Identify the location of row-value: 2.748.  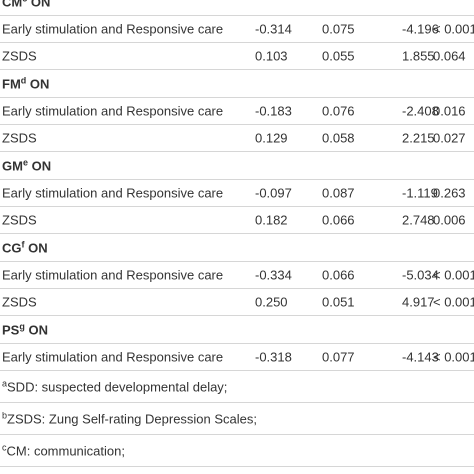
(418, 220).